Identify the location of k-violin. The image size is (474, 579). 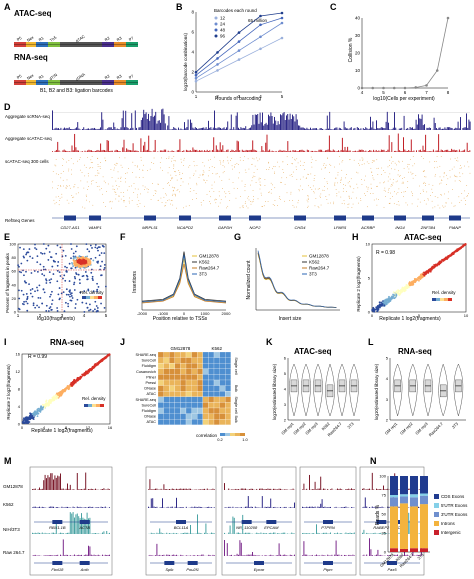
(342, 390).